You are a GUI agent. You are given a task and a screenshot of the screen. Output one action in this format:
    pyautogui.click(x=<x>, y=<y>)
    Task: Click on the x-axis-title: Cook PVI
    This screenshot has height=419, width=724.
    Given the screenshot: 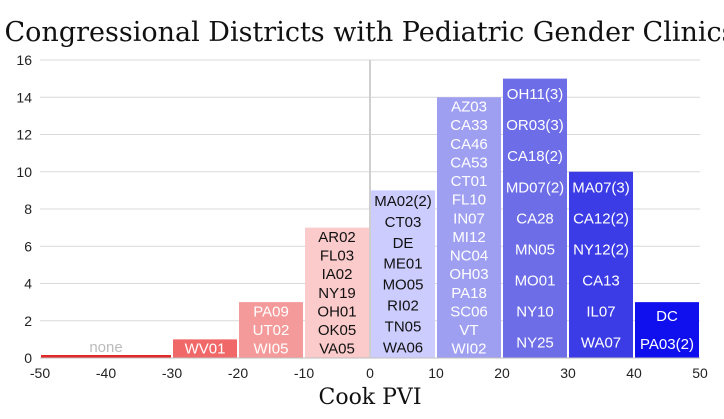 What is the action you would take?
    pyautogui.click(x=369, y=397)
    